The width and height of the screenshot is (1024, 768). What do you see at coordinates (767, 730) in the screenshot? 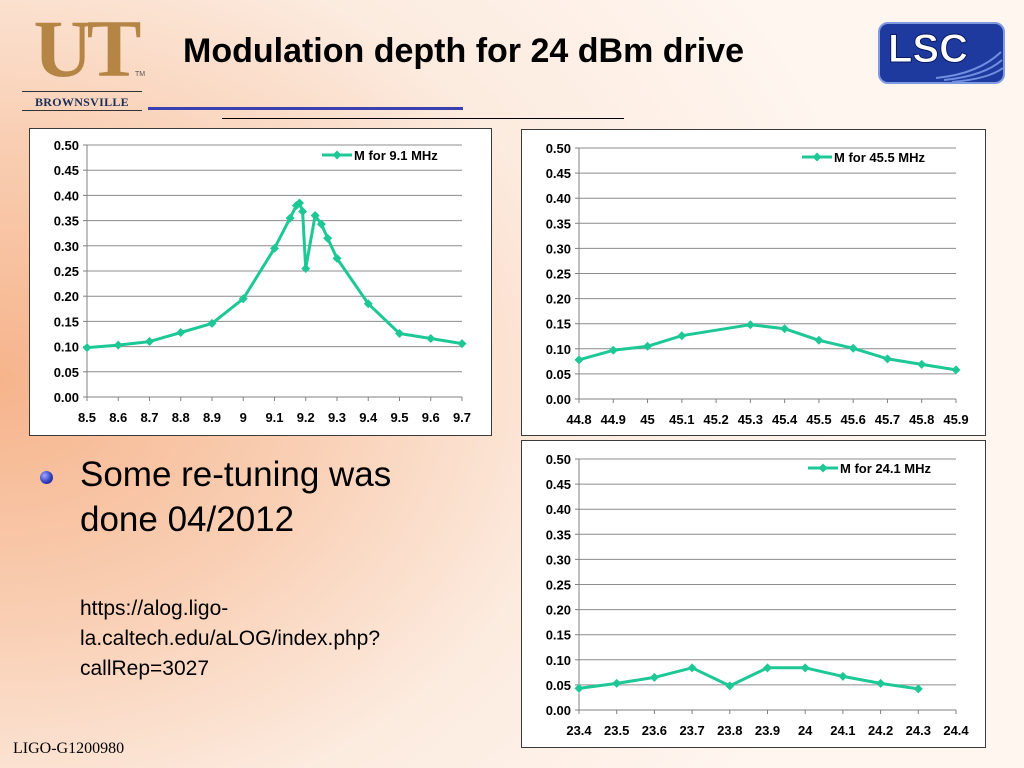
I see `x-tick-label: 23.9` at bounding box center [767, 730].